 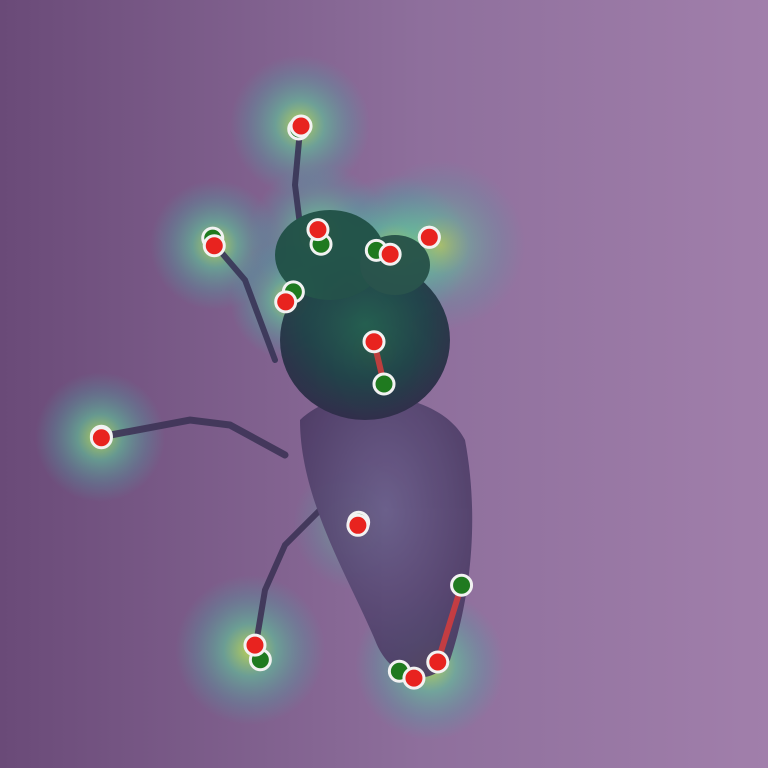 What do you see at coordinates (449, 624) in the screenshot?
I see `keypoint-error-line` at bounding box center [449, 624].